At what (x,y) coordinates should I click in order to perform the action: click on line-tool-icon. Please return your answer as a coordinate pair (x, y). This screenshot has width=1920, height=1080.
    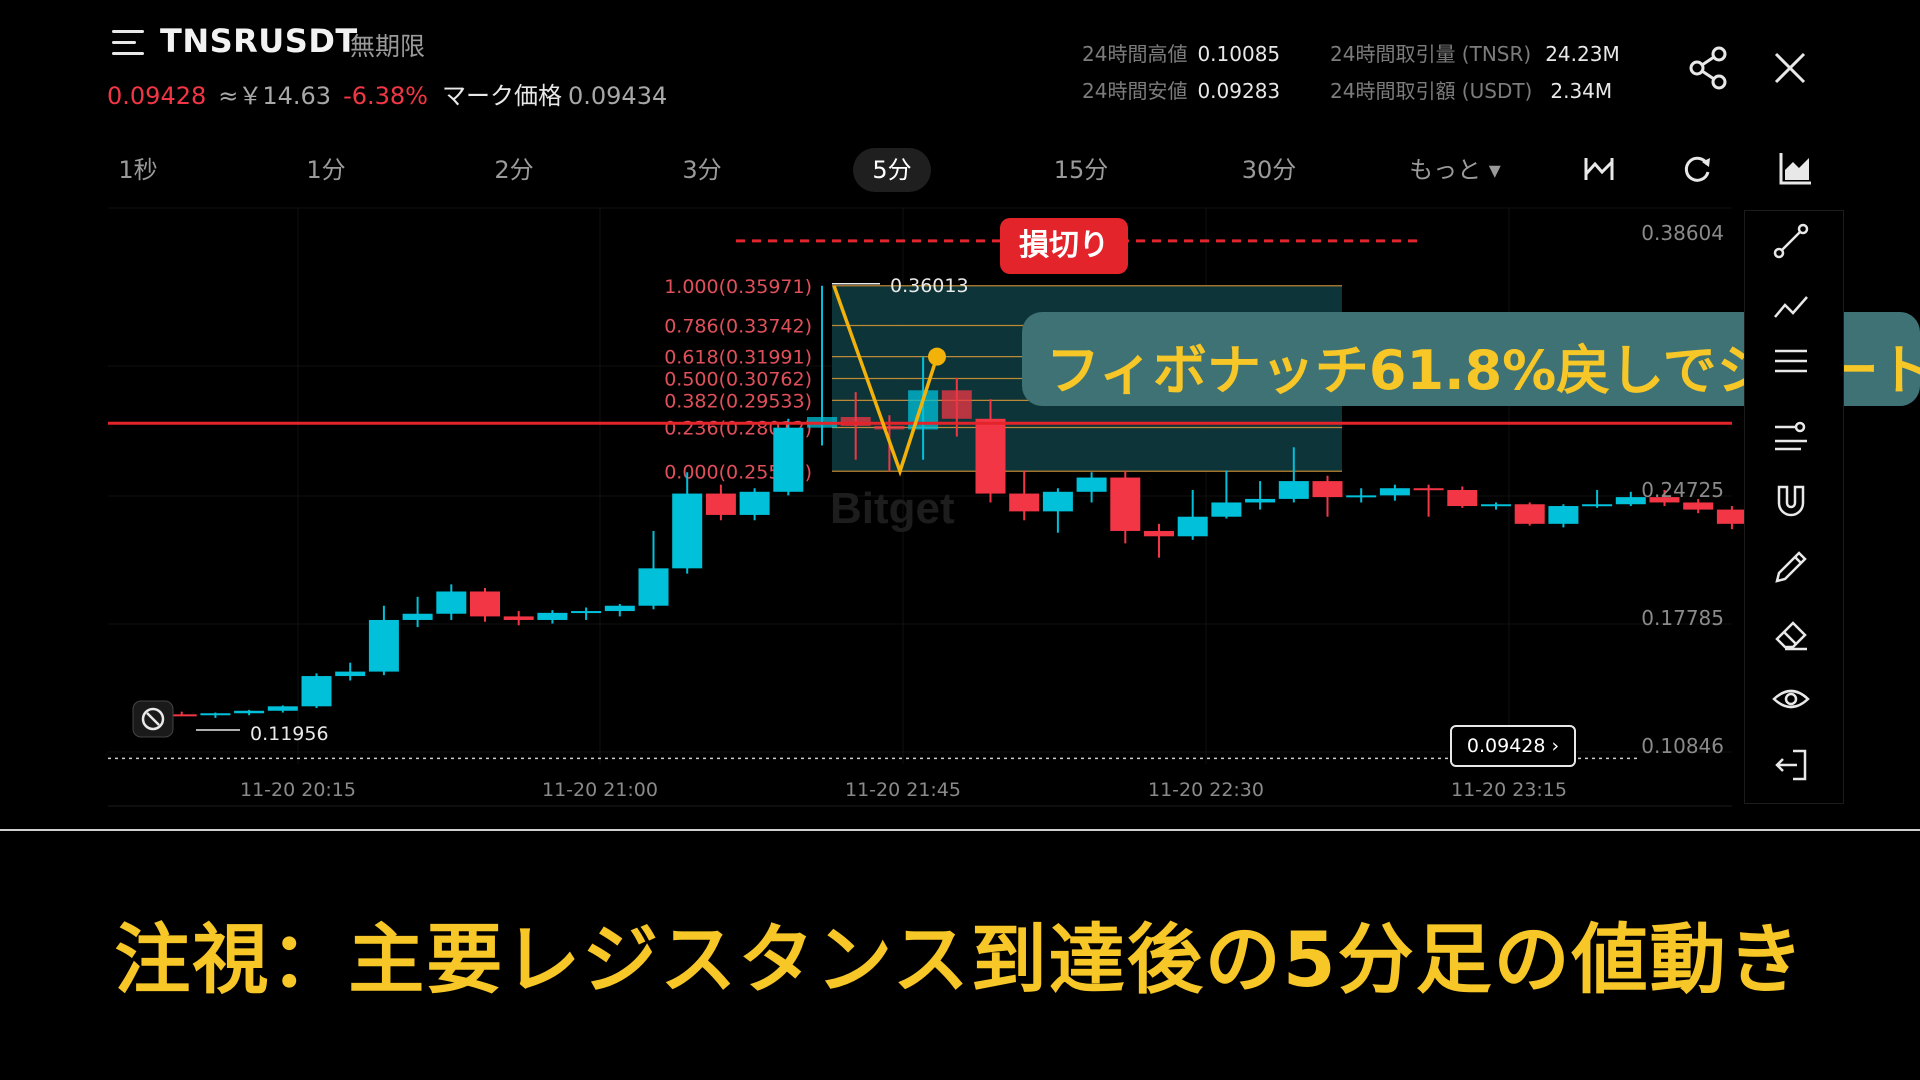
    Looking at the image, I should click on (1791, 241).